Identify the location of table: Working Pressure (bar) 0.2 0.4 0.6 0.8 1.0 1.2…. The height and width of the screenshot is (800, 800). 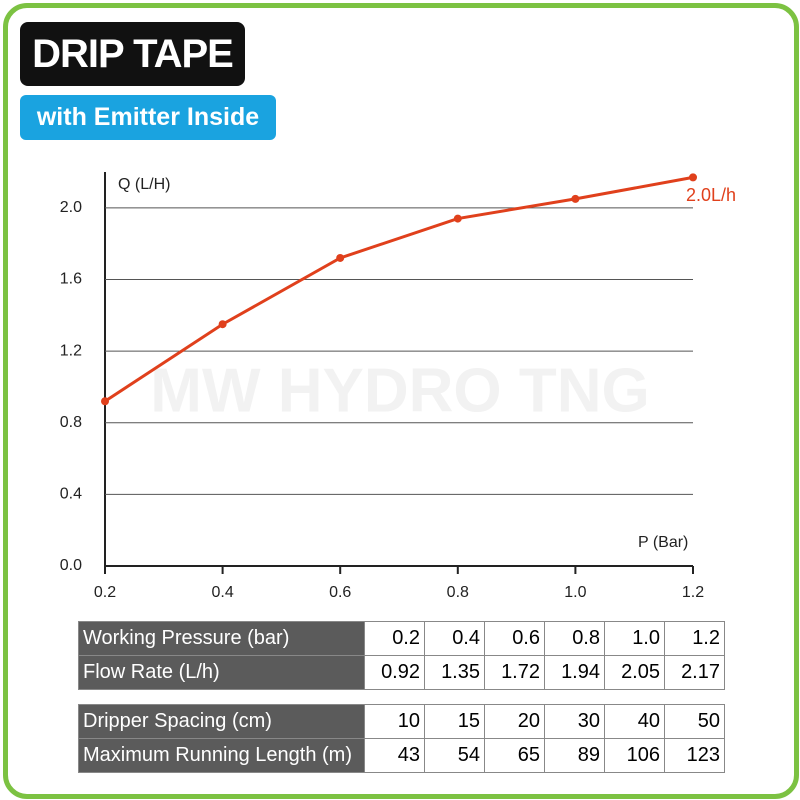
(401, 655).